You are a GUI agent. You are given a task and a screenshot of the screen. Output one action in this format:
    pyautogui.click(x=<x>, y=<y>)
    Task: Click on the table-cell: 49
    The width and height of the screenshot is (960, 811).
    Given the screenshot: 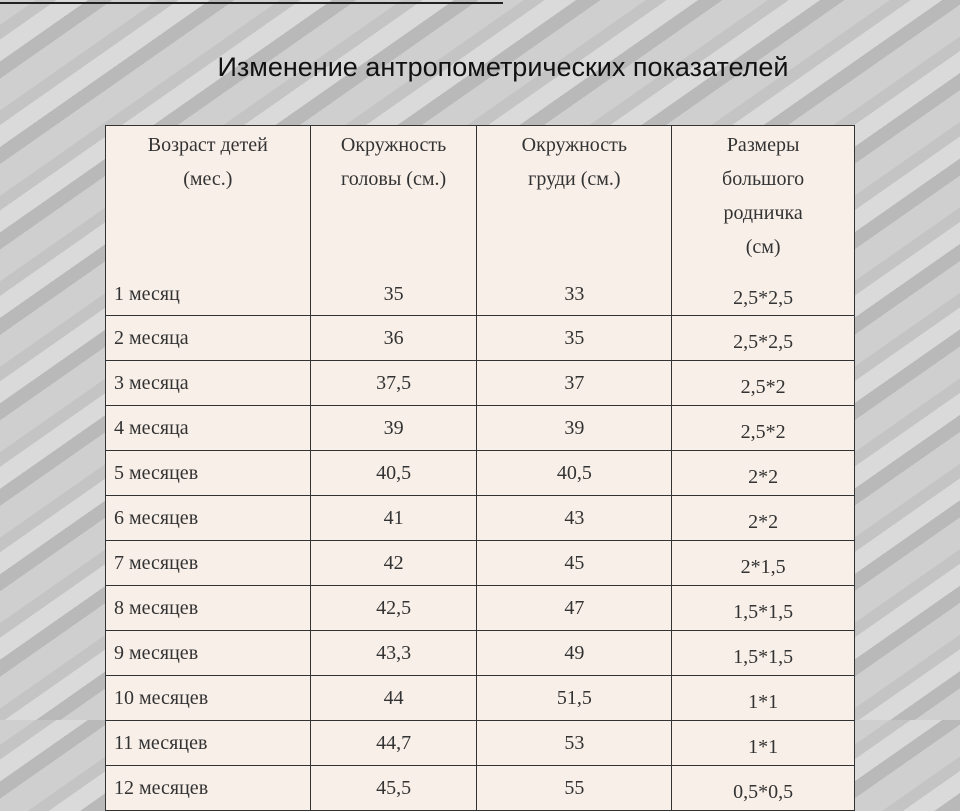 What is the action you would take?
    pyautogui.click(x=574, y=653)
    